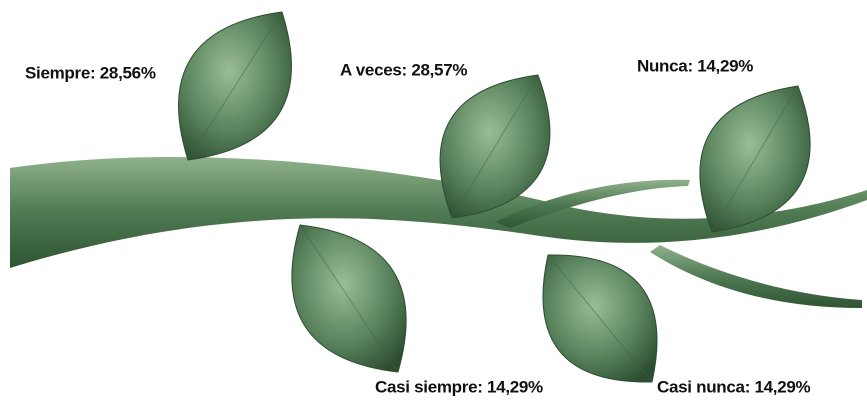  What do you see at coordinates (90, 72) in the screenshot?
I see `leaf-label: Siempre: 28,56%` at bounding box center [90, 72].